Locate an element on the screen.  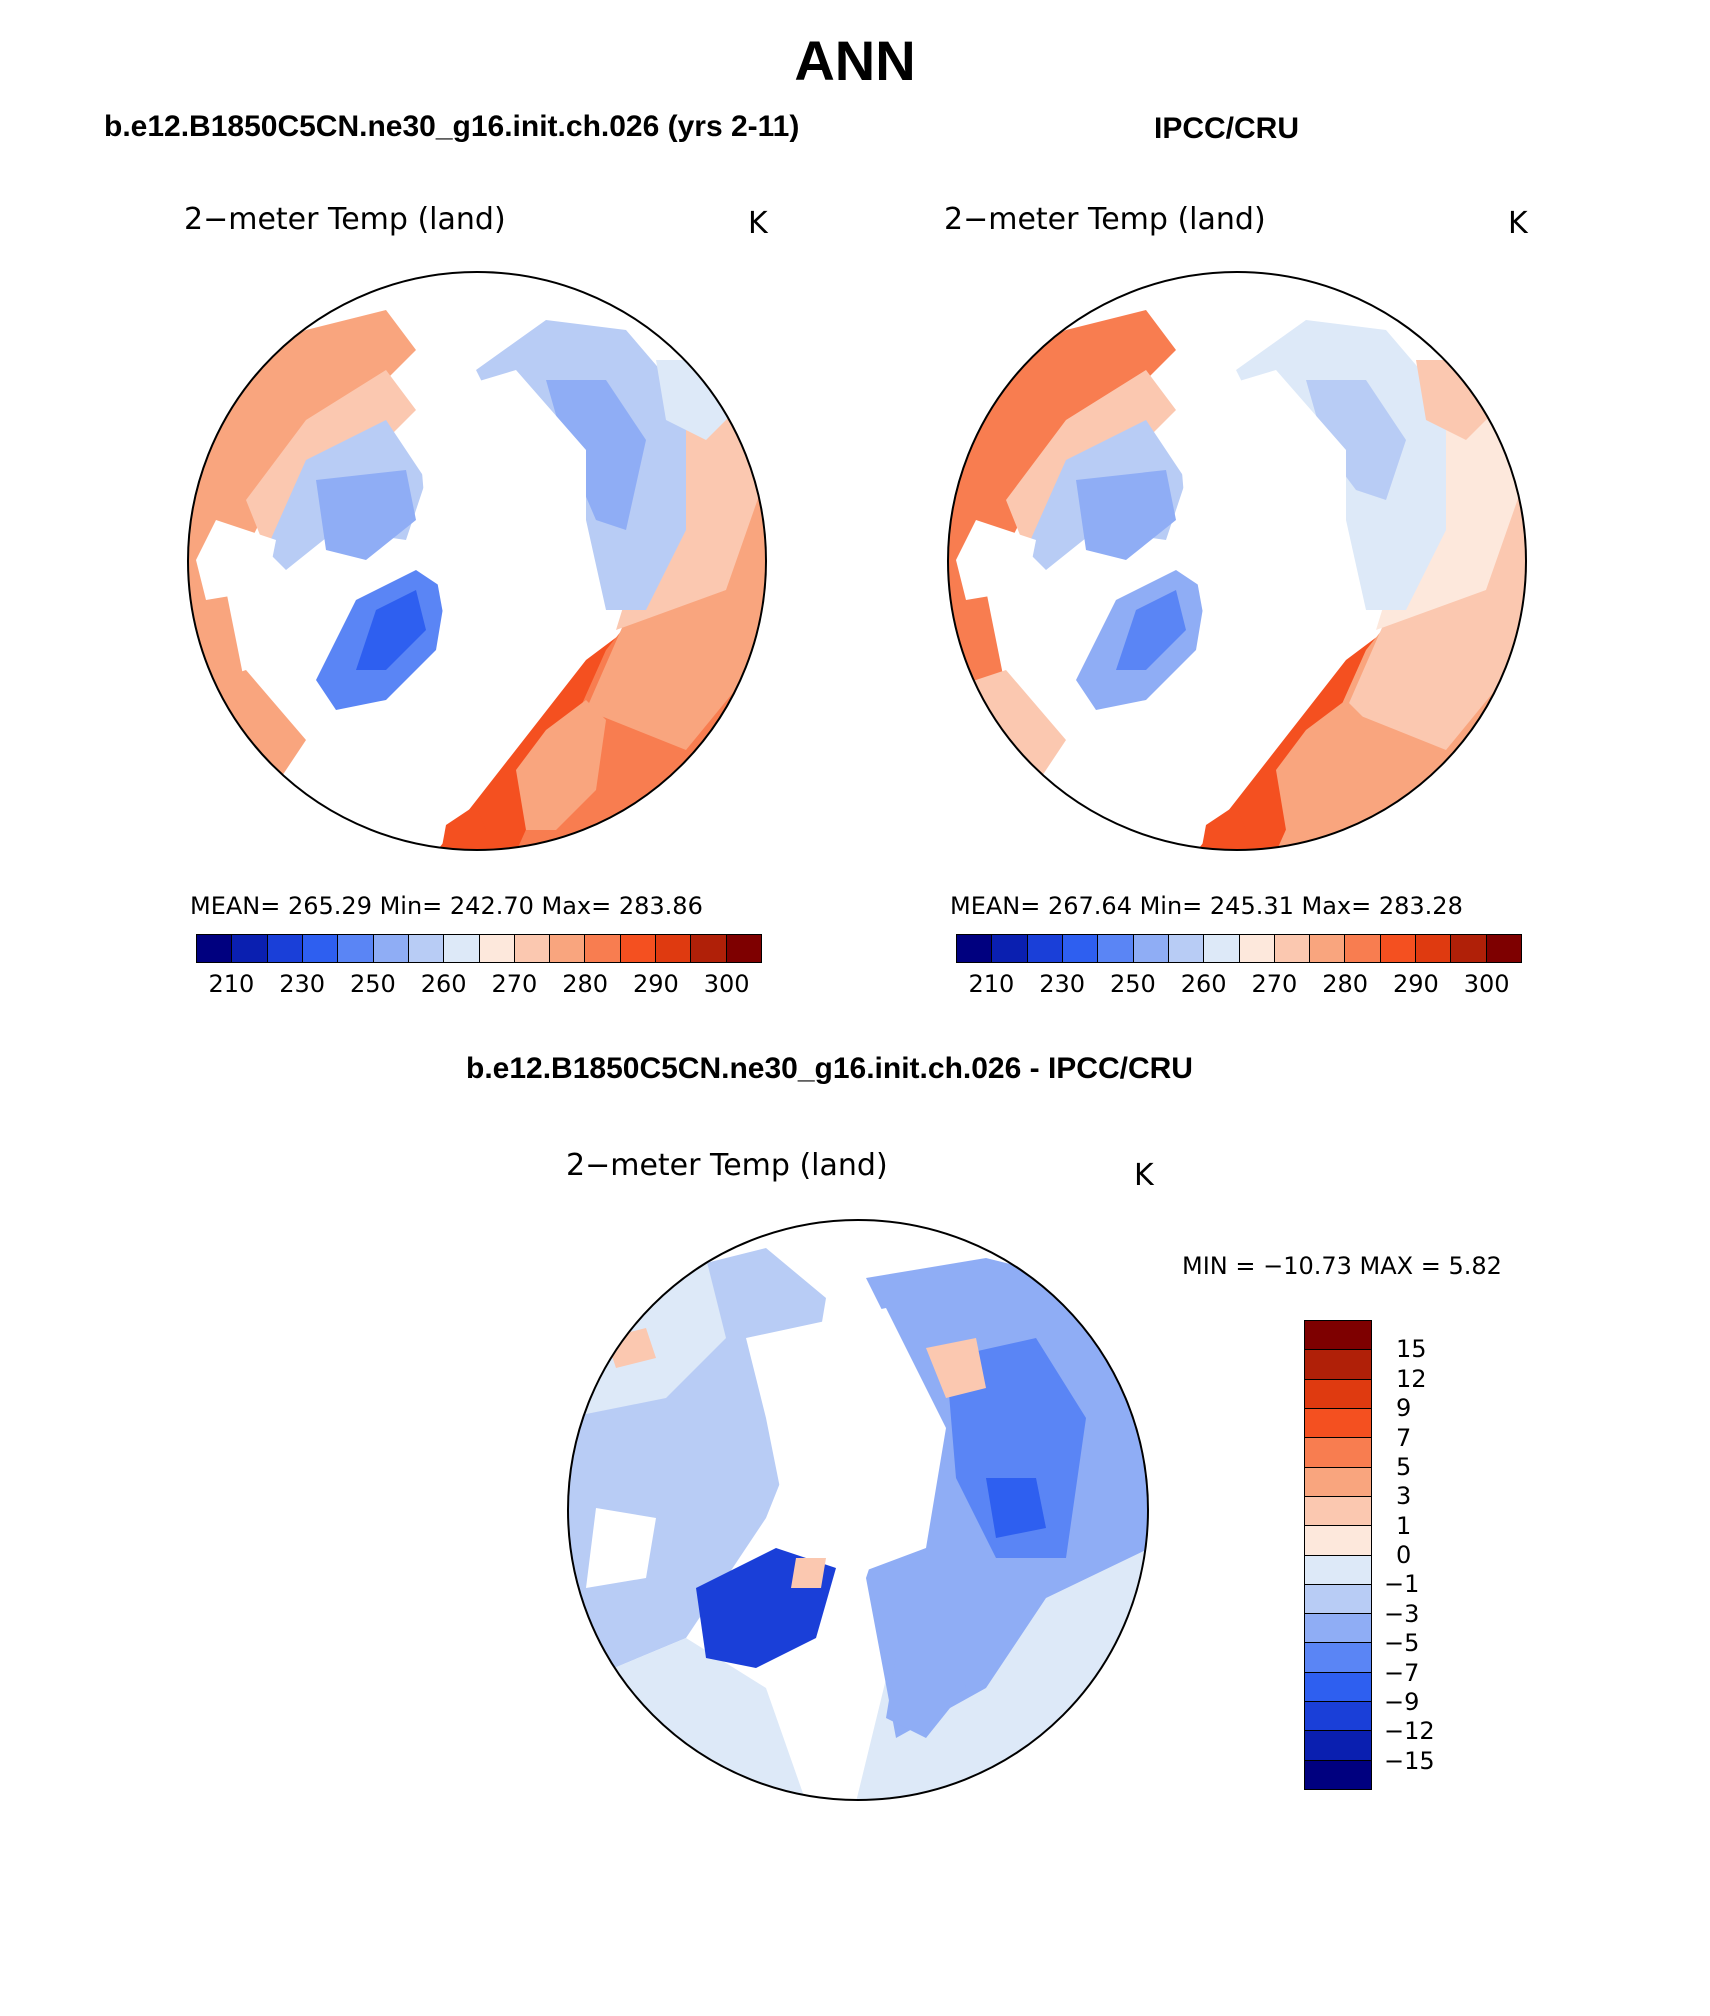
model-colorbar-tick-label: 270 is located at coordinates (514, 984).